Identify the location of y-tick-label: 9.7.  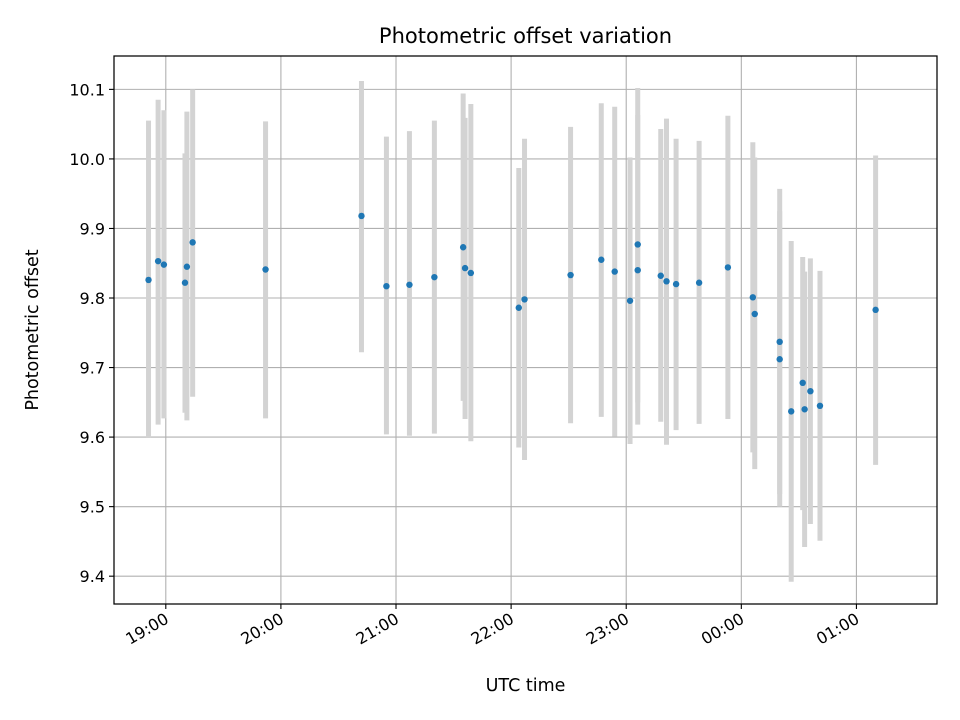
(92, 368).